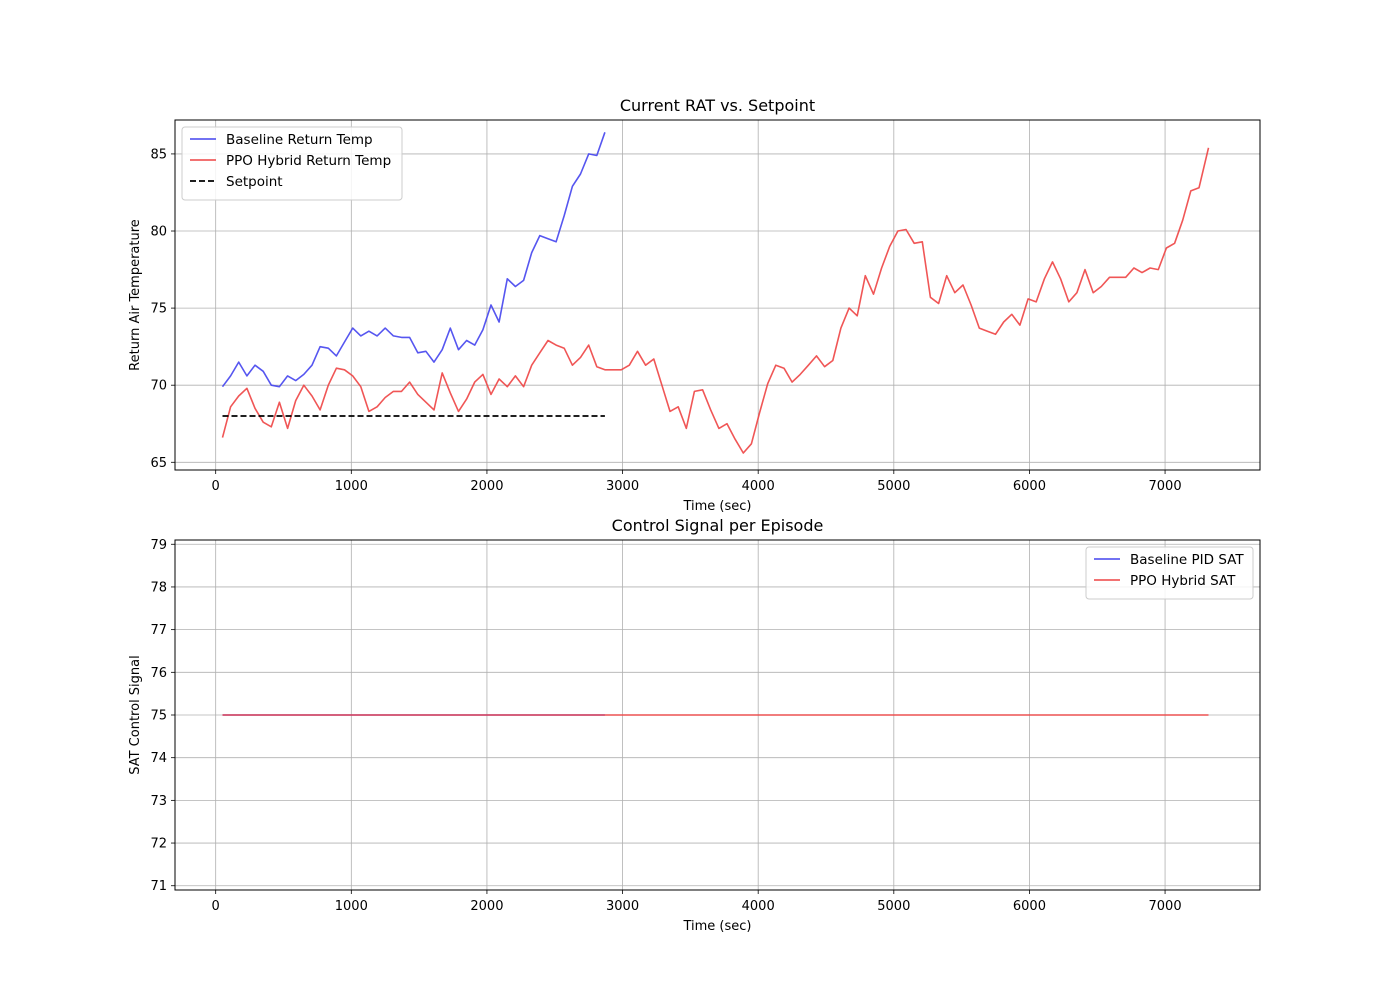  What do you see at coordinates (135, 295) in the screenshot?
I see `y-axis-label: Return Air Temperature` at bounding box center [135, 295].